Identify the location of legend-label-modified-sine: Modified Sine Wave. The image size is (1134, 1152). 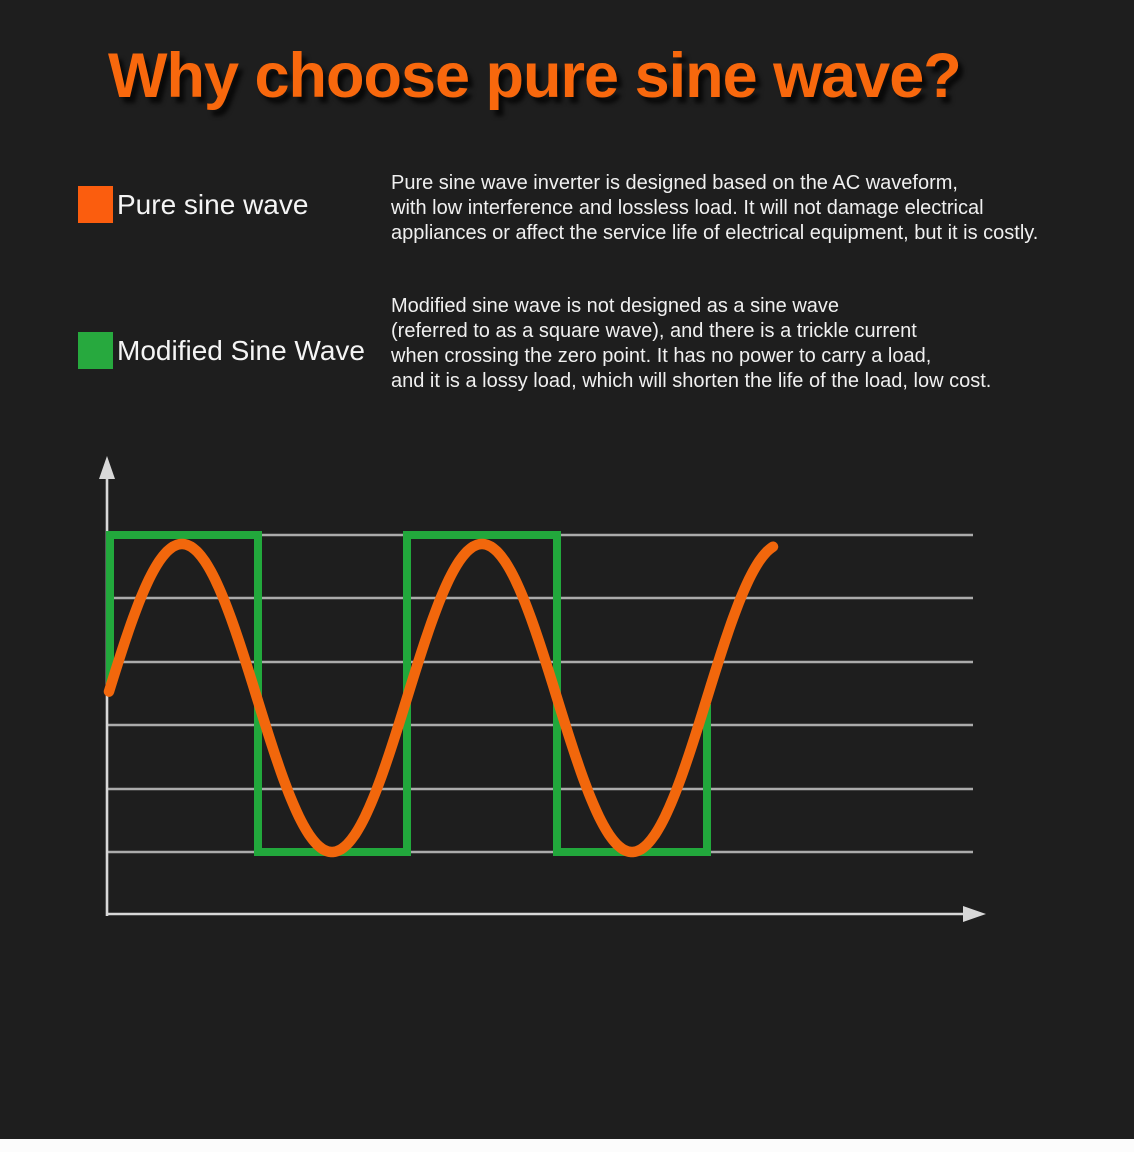
(241, 350).